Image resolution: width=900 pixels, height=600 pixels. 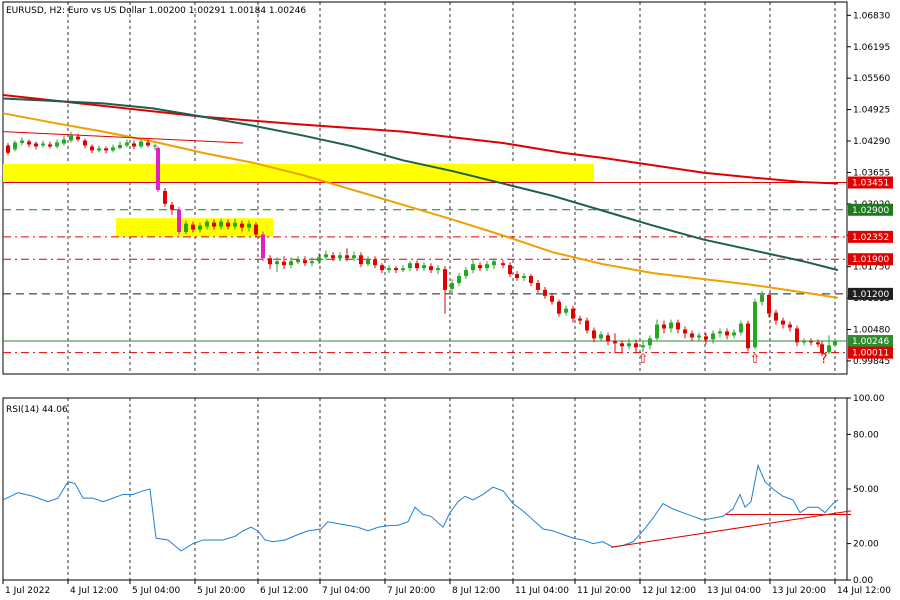 I want to click on price-label: 1.01900, so click(x=870, y=259).